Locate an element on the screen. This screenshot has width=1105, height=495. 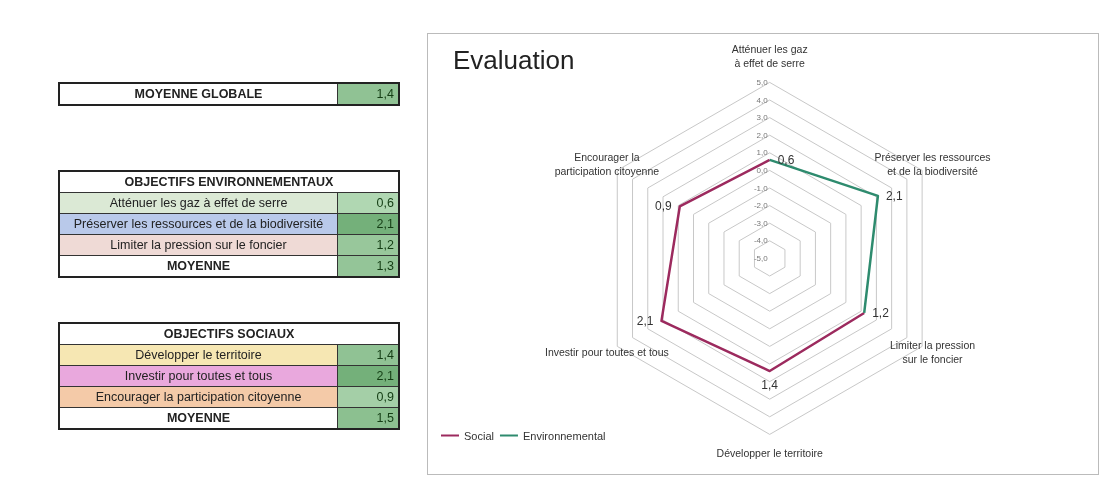
y-tick-label: 5,0 is located at coordinates (762, 82).